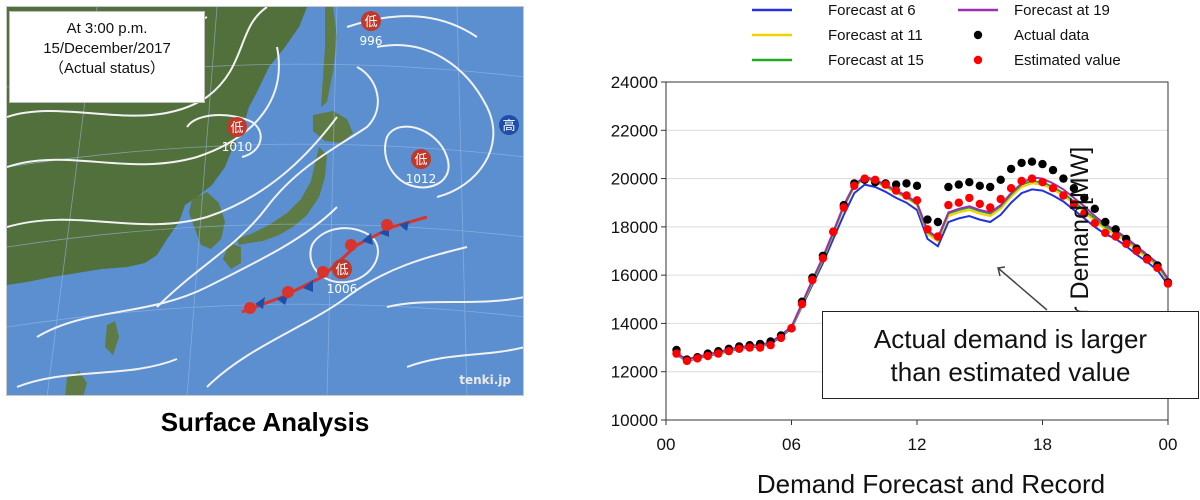 This screenshot has height=500, width=1200. What do you see at coordinates (791, 444) in the screenshot?
I see `x-tick-label: 06` at bounding box center [791, 444].